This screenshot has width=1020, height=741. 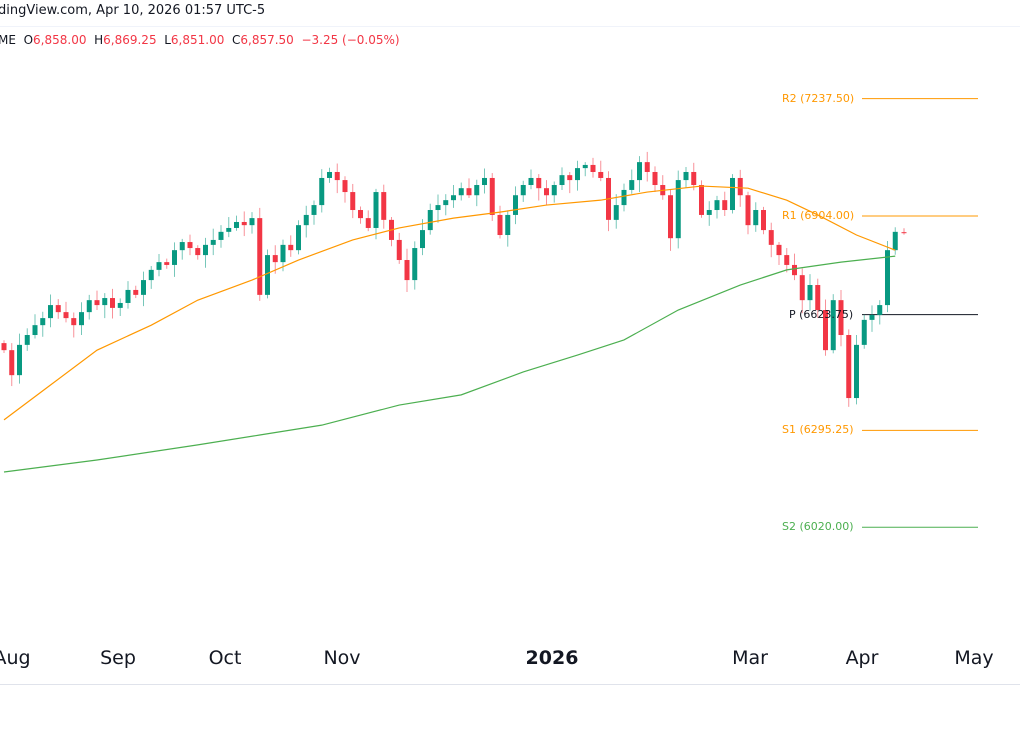 I want to click on pivot-label: S2 (6020.00), so click(x=818, y=527).